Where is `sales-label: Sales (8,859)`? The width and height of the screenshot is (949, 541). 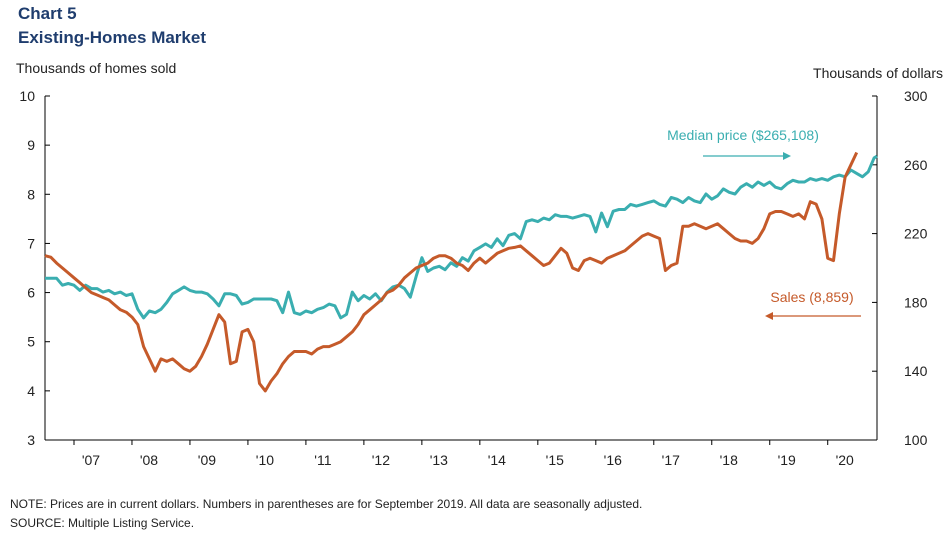
sales-label: Sales (8,859) is located at coordinates (811, 297).